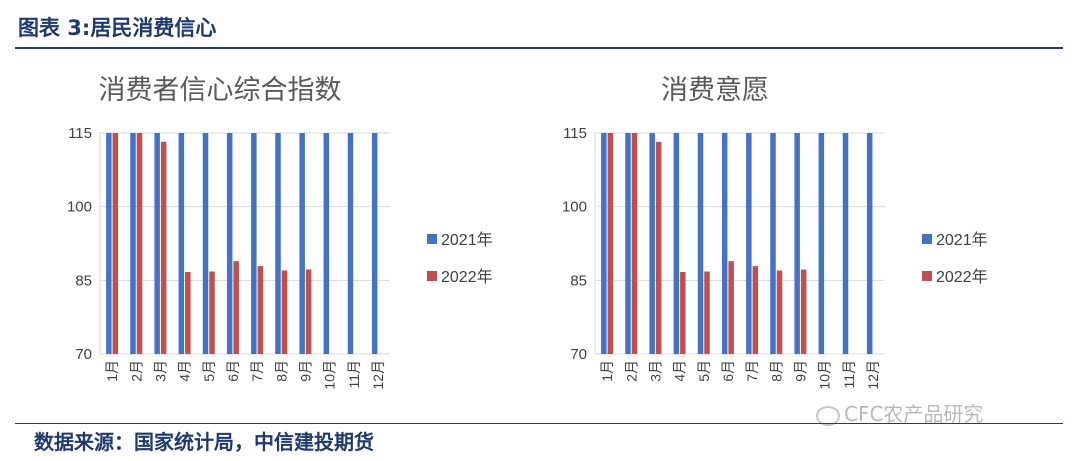  Describe the element at coordinates (828, 415) in the screenshot. I see `wechat-icon` at that location.